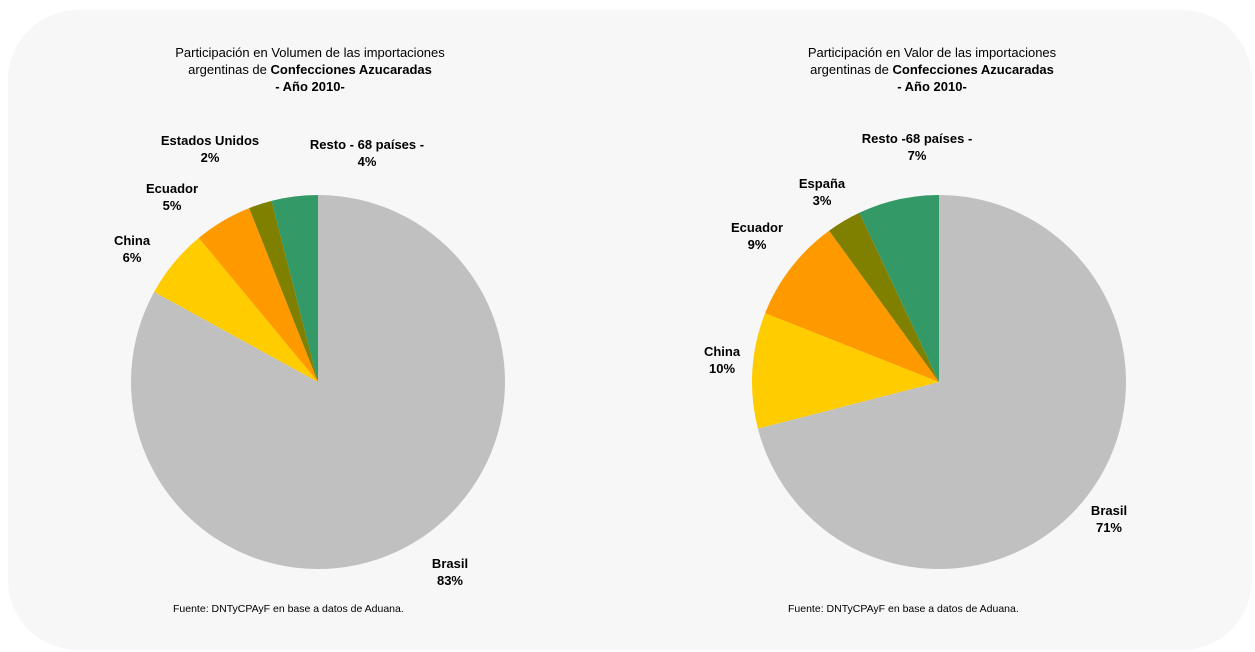 The height and width of the screenshot is (652, 1255). Describe the element at coordinates (210, 157) in the screenshot. I see `data-label-value: 2%` at that location.